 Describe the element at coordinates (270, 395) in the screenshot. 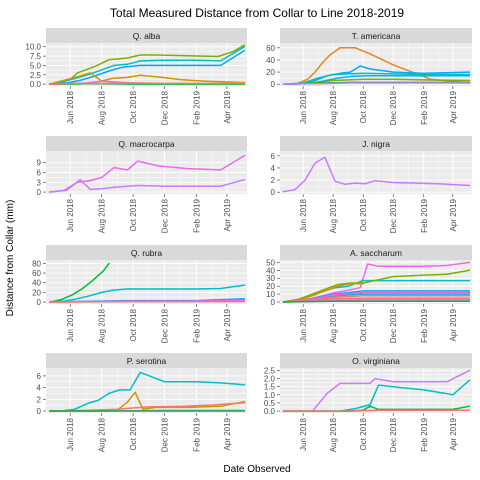

I see `y-tick-label: 1.0` at that location.